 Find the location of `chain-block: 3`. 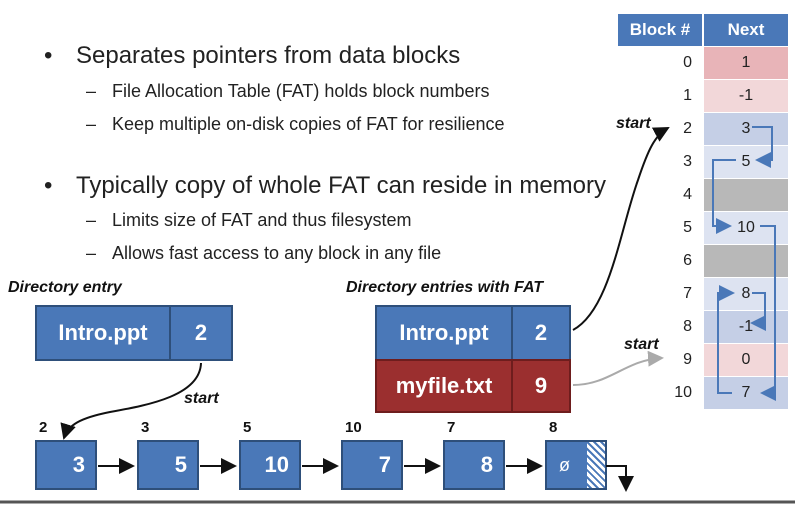

chain-block: 3 is located at coordinates (66, 465).